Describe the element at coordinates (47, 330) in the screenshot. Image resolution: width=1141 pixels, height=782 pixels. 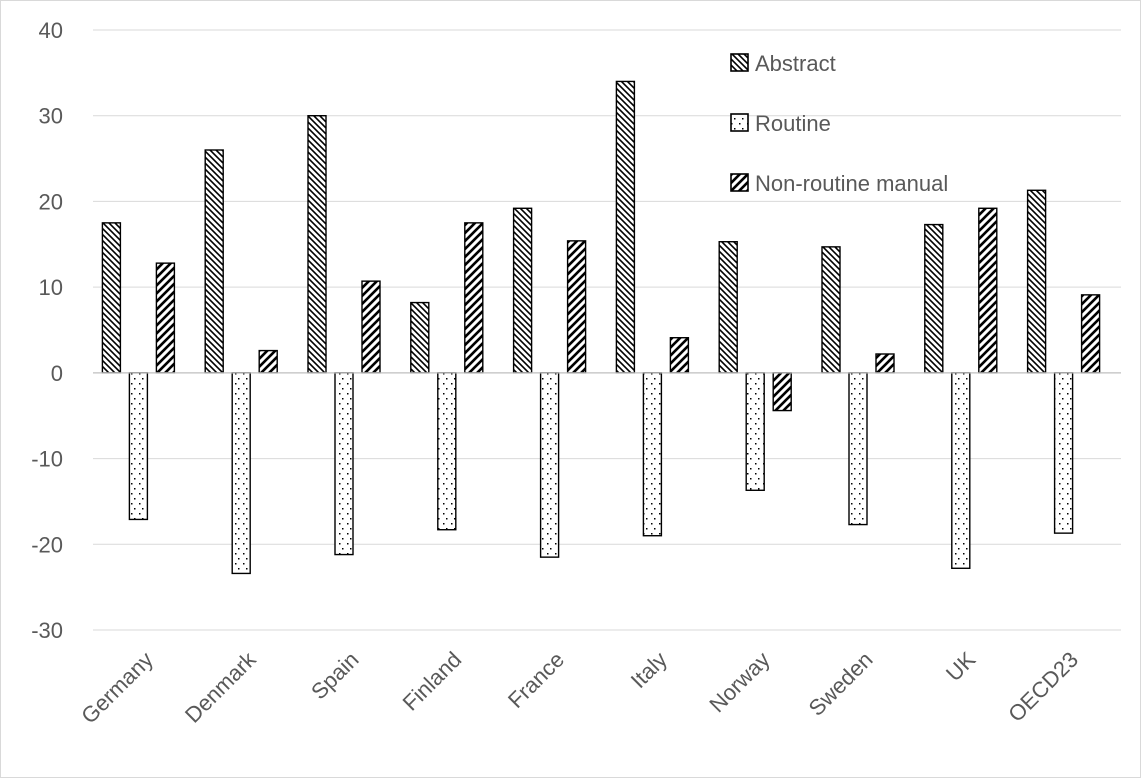
I see `y-axis-tick-labels: 40 30 20 10 0 -10 -20 -30` at that location.